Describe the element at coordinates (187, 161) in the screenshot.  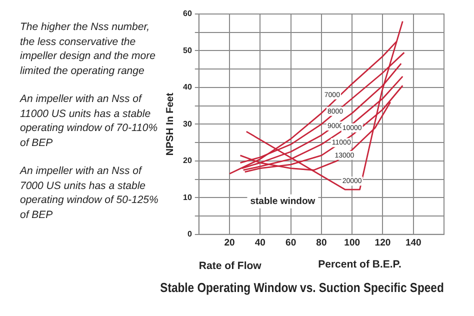
I see `y-tick-label: 20` at that location.